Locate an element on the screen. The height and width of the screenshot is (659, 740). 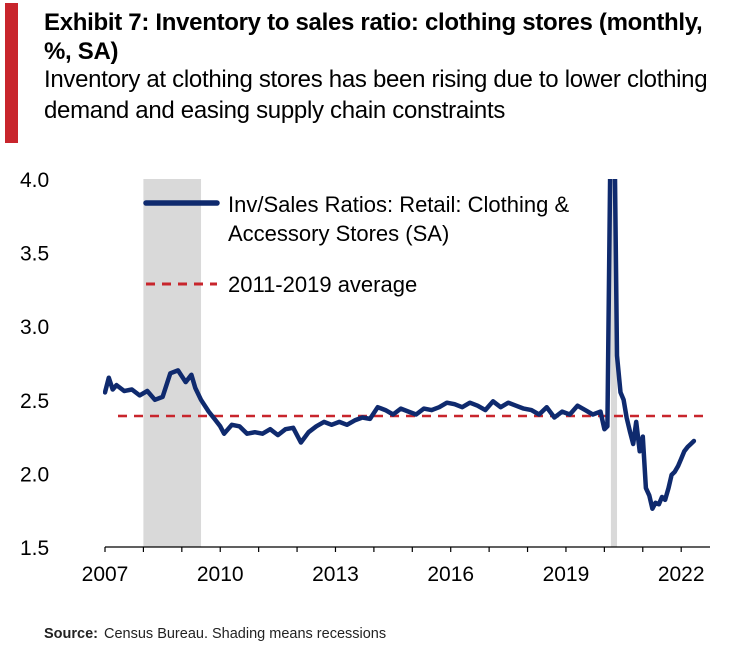
y-tick-label: 3.0 is located at coordinates (34, 327).